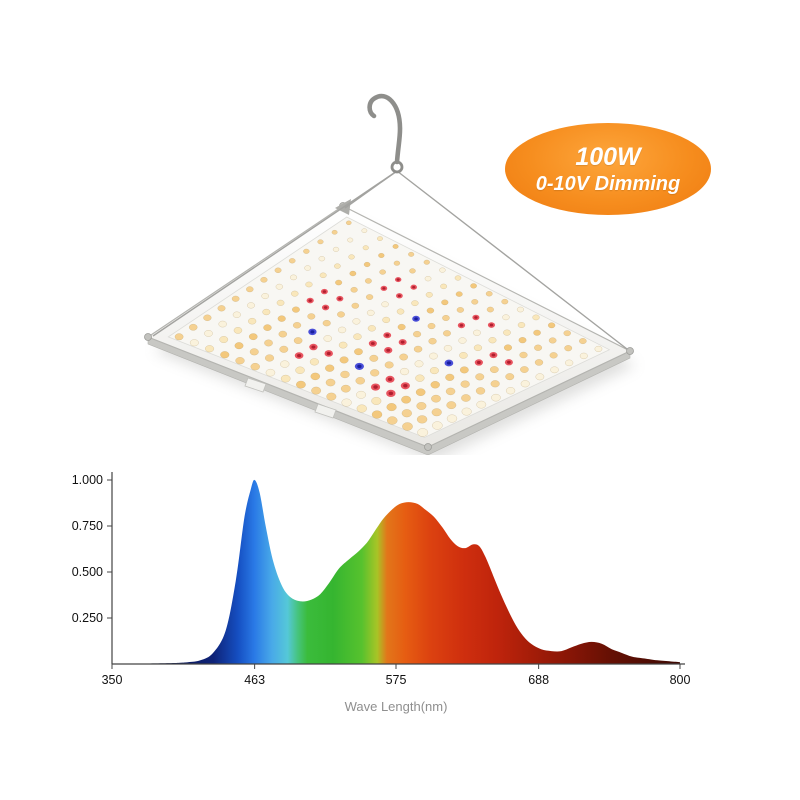  What do you see at coordinates (254, 680) in the screenshot?
I see `x-tick-label: 463` at bounding box center [254, 680].